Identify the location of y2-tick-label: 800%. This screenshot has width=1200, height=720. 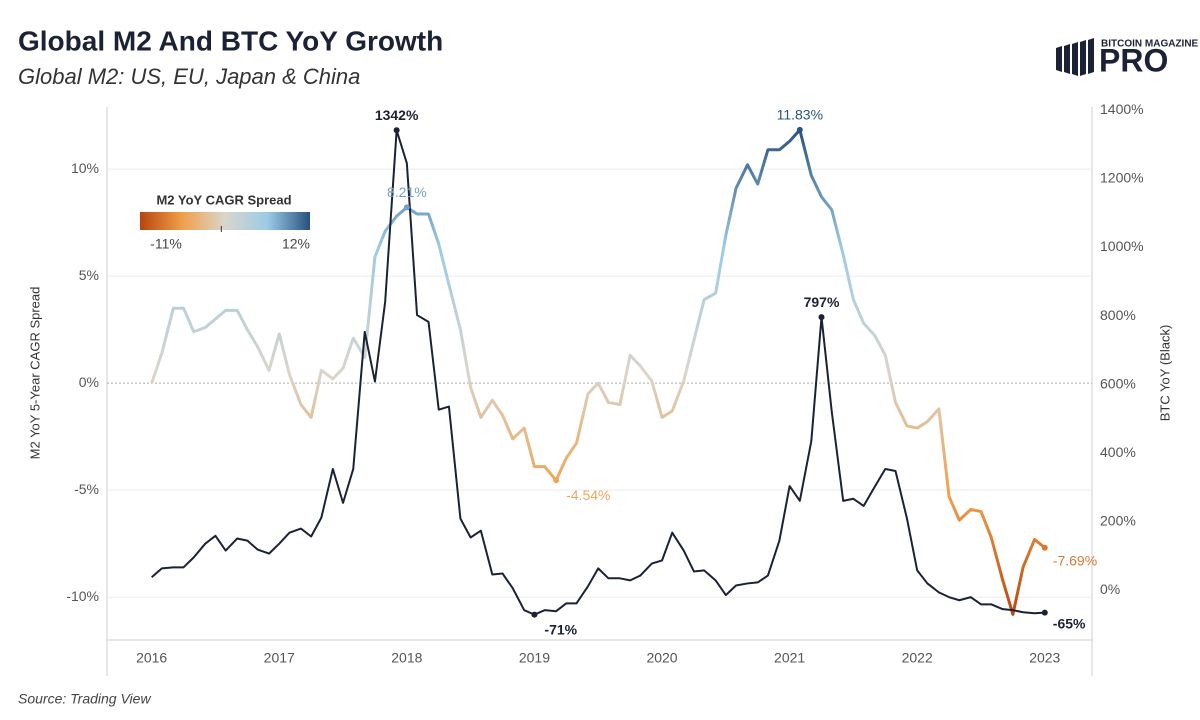
(1118, 315).